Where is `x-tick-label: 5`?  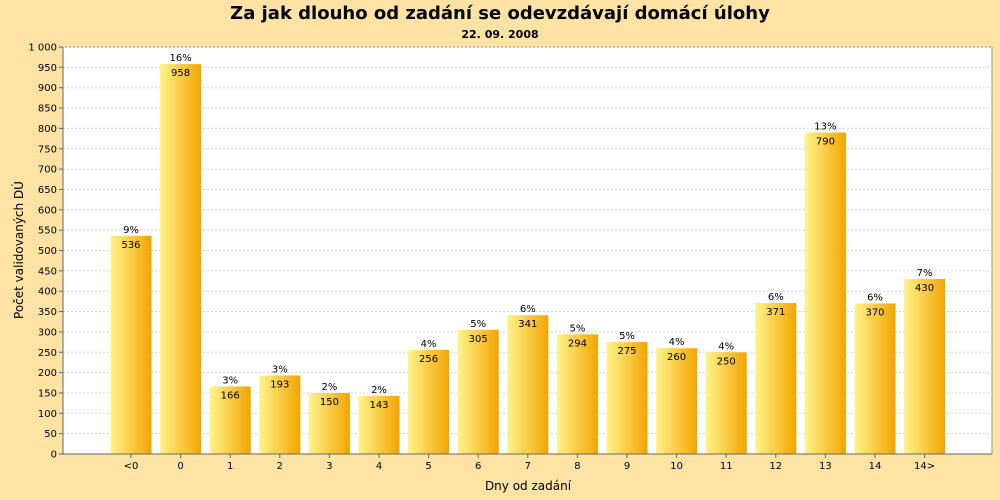 x-tick-label: 5 is located at coordinates (428, 466).